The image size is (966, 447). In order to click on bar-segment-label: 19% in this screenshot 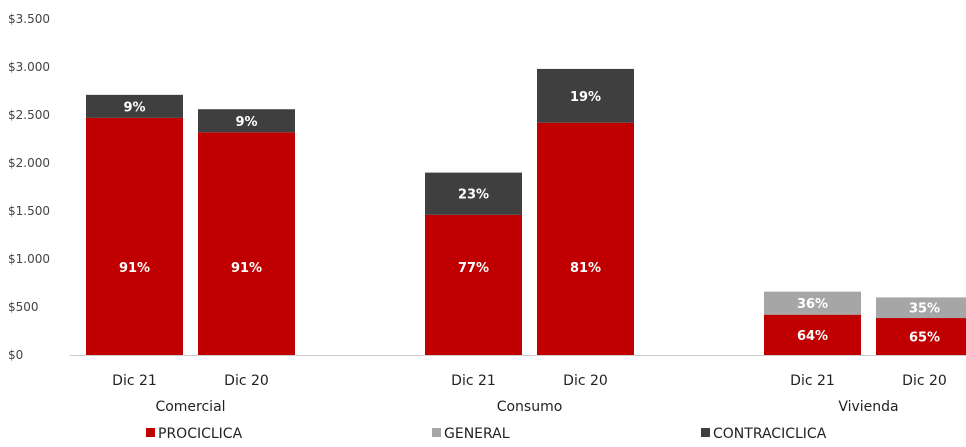, I will do `click(585, 97)`.